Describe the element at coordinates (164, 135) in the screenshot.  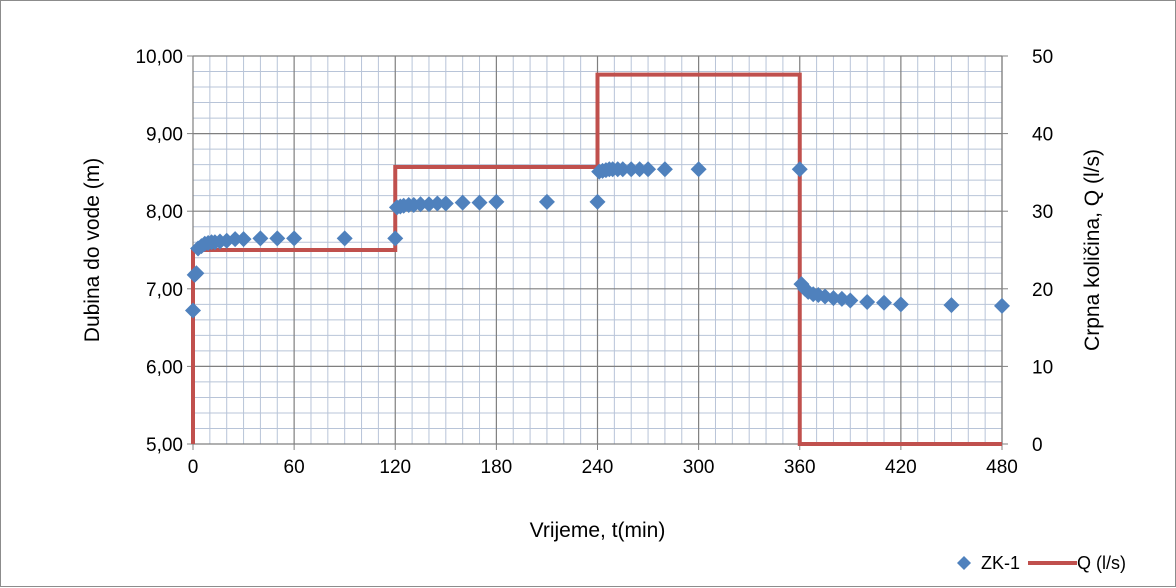
I see `y-tick-label: 9,00` at that location.